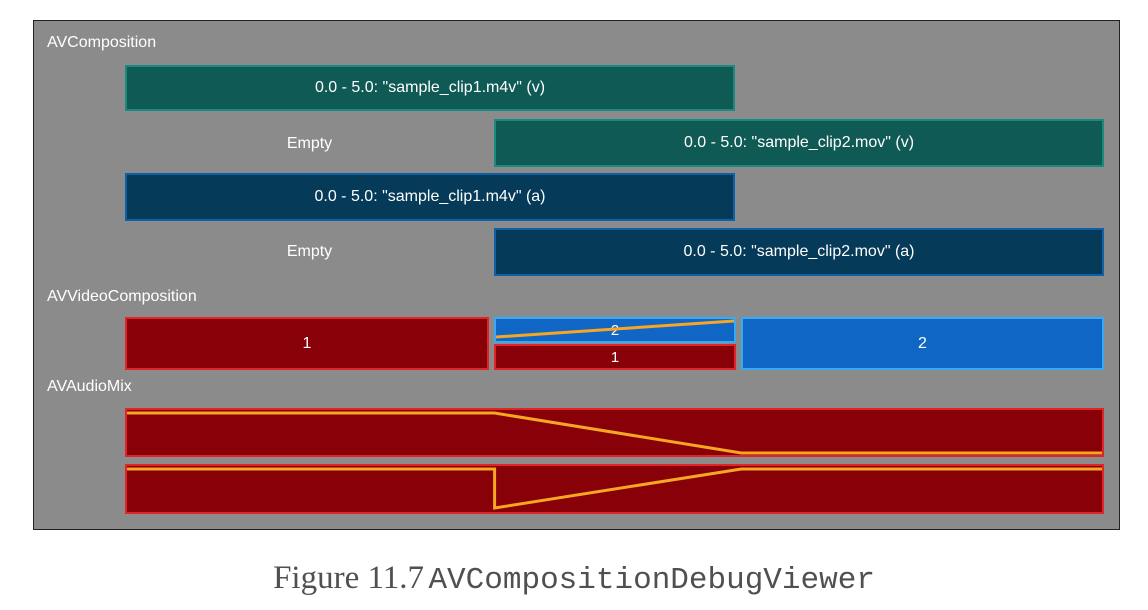  Describe the element at coordinates (614, 433) in the screenshot. I see `track-1-volume-ramp-line` at that location.